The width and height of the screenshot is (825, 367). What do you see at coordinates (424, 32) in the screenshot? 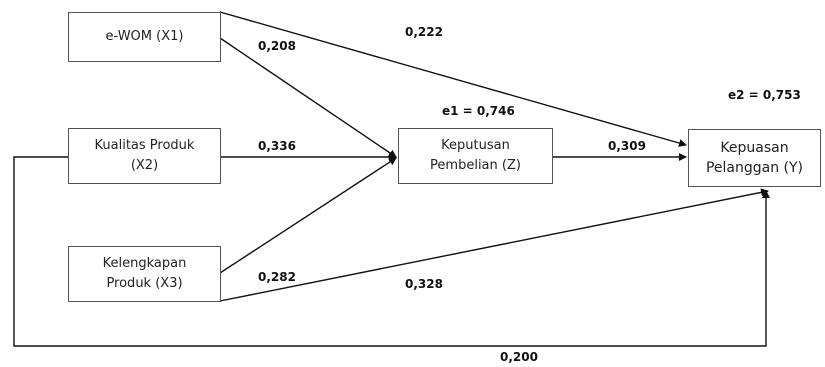
I see `coef-x1-y: 0,222` at bounding box center [424, 32].